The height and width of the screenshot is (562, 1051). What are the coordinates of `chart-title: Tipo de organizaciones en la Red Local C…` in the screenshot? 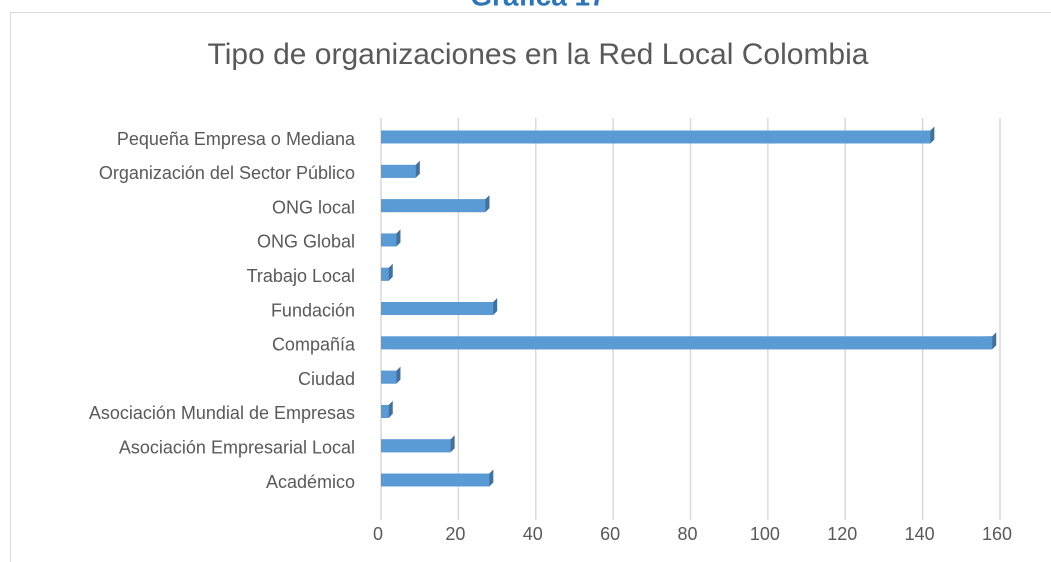 It's located at (538, 54).